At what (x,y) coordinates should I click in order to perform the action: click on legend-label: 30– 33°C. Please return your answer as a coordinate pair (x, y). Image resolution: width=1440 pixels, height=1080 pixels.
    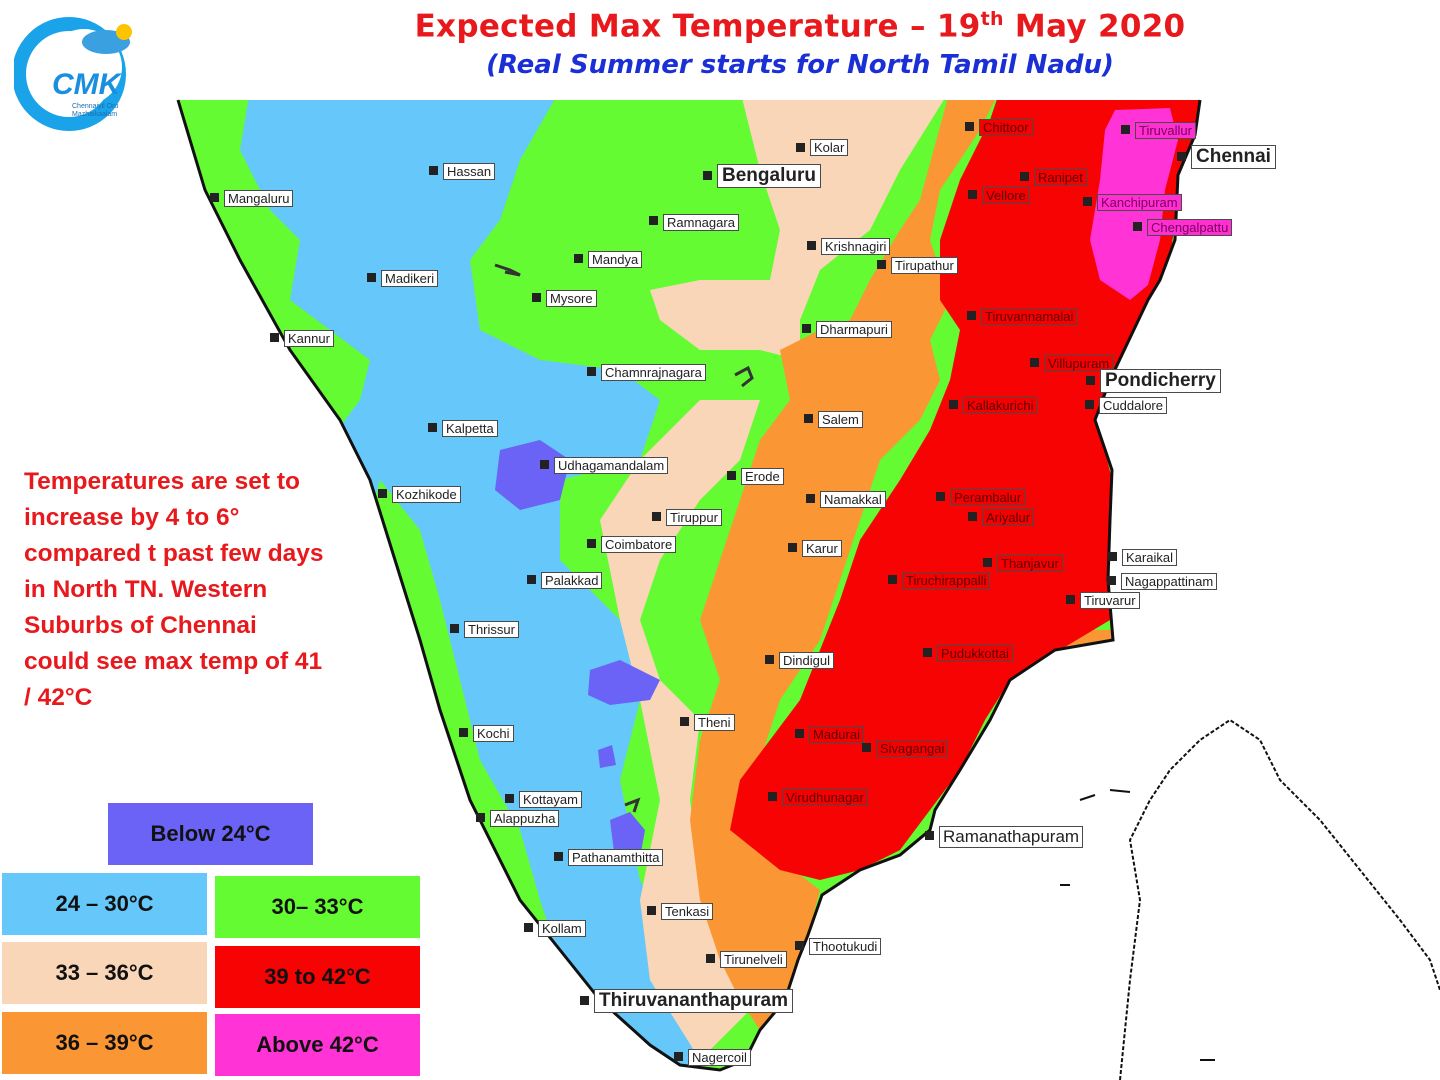
    Looking at the image, I should click on (317, 906).